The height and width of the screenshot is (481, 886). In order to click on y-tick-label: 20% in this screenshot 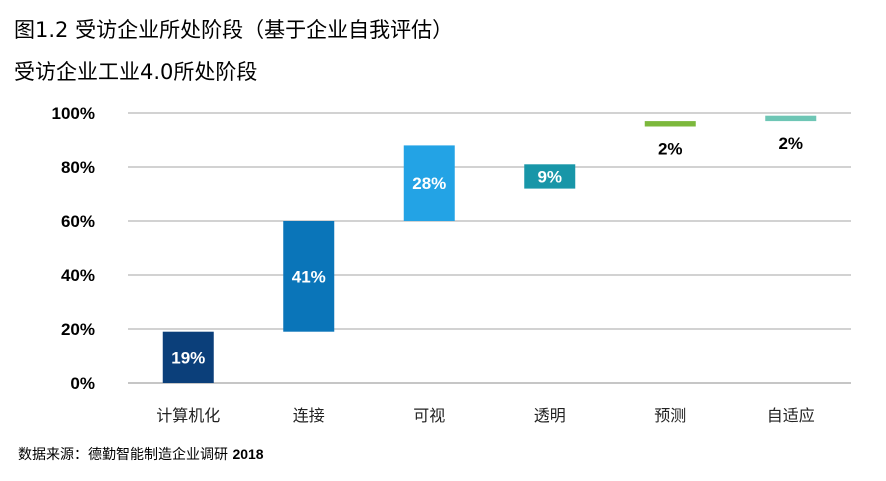, I will do `click(78, 329)`.